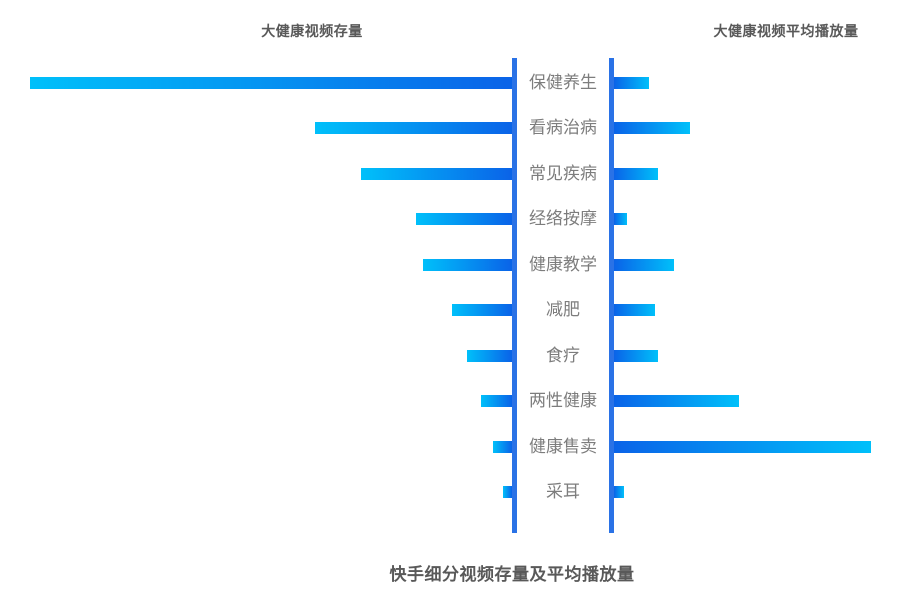  Describe the element at coordinates (312, 31) in the screenshot. I see `left-series-title: 大健康视频存量` at that location.